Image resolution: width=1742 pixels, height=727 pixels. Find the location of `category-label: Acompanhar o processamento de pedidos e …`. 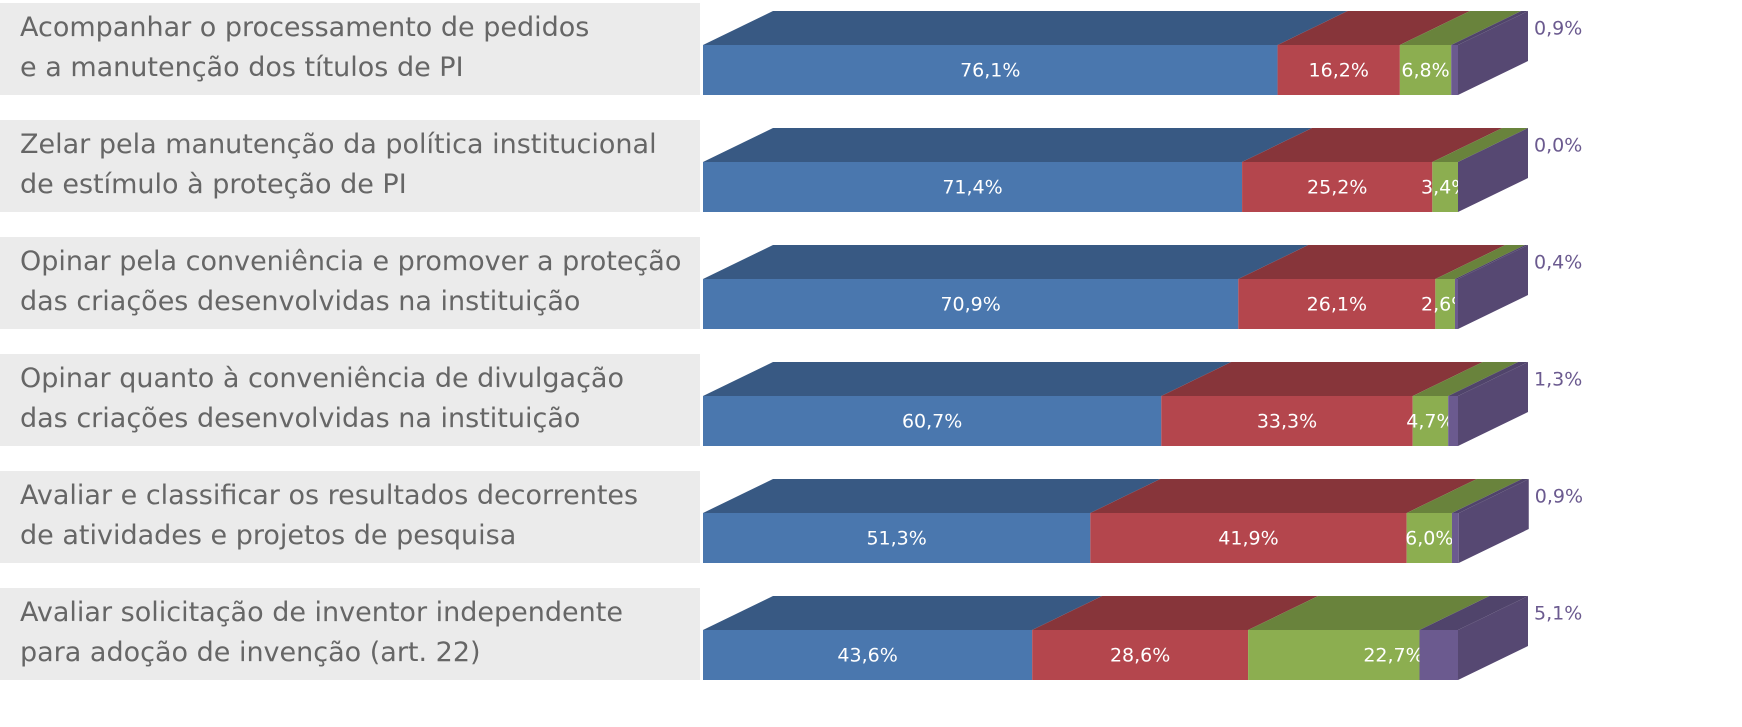

category-label: Acompanhar o processamento de pedidos e … is located at coordinates (305, 47).